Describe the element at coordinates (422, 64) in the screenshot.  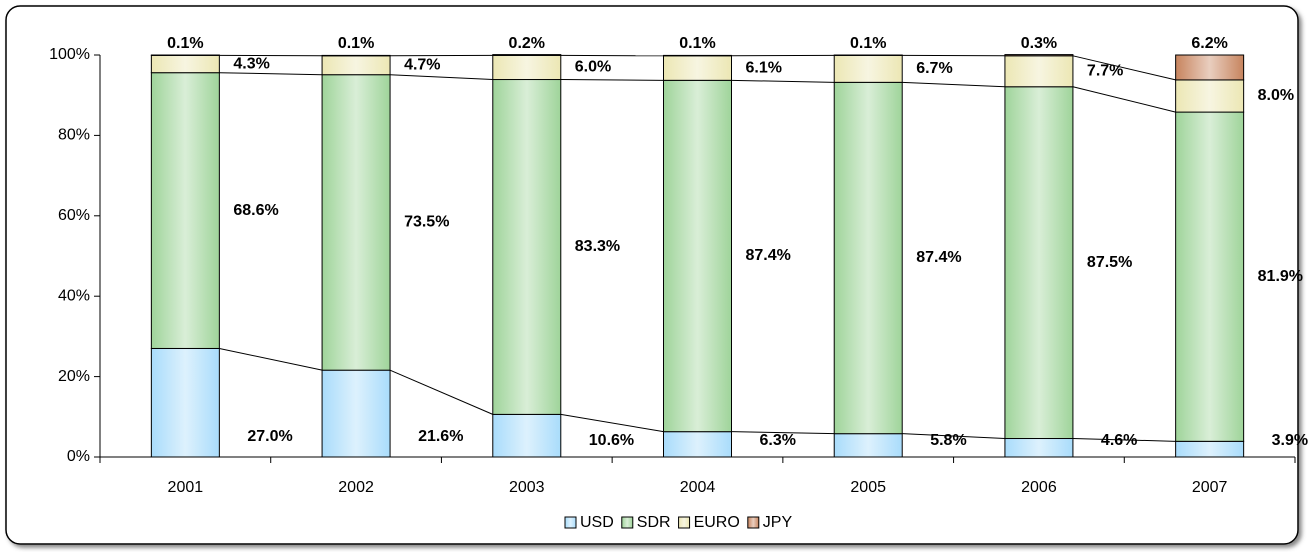
I see `data-label: 4.7%` at that location.